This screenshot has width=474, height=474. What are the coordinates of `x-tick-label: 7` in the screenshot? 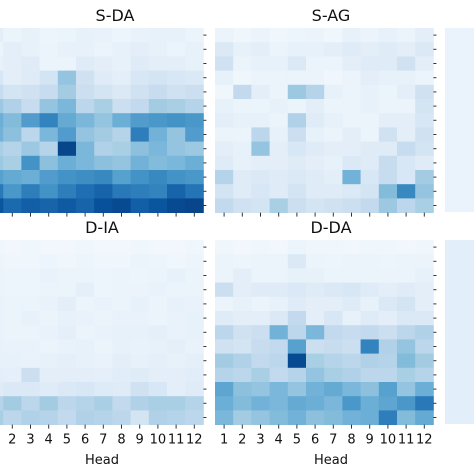 It's located at (103, 440).